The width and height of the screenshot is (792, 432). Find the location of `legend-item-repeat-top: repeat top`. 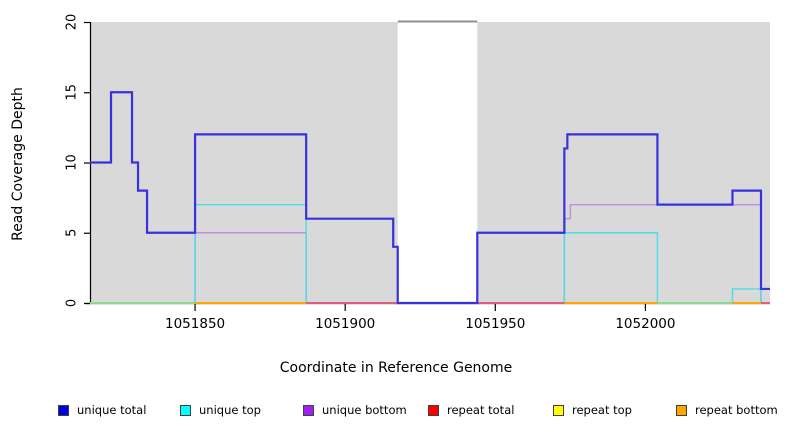

legend-item-repeat-top: repeat top is located at coordinates (592, 410).